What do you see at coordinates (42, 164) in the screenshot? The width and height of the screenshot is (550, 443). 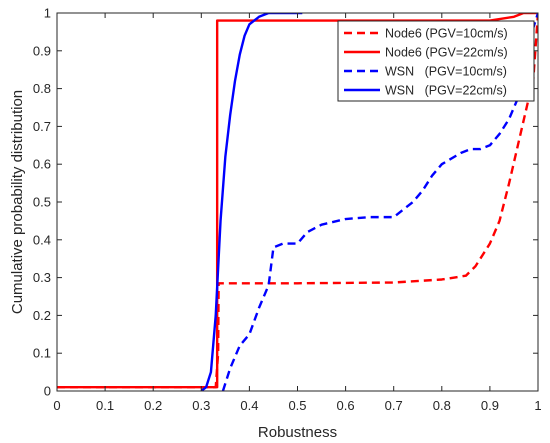 I see `y-tick-label: 0.6` at bounding box center [42, 164].